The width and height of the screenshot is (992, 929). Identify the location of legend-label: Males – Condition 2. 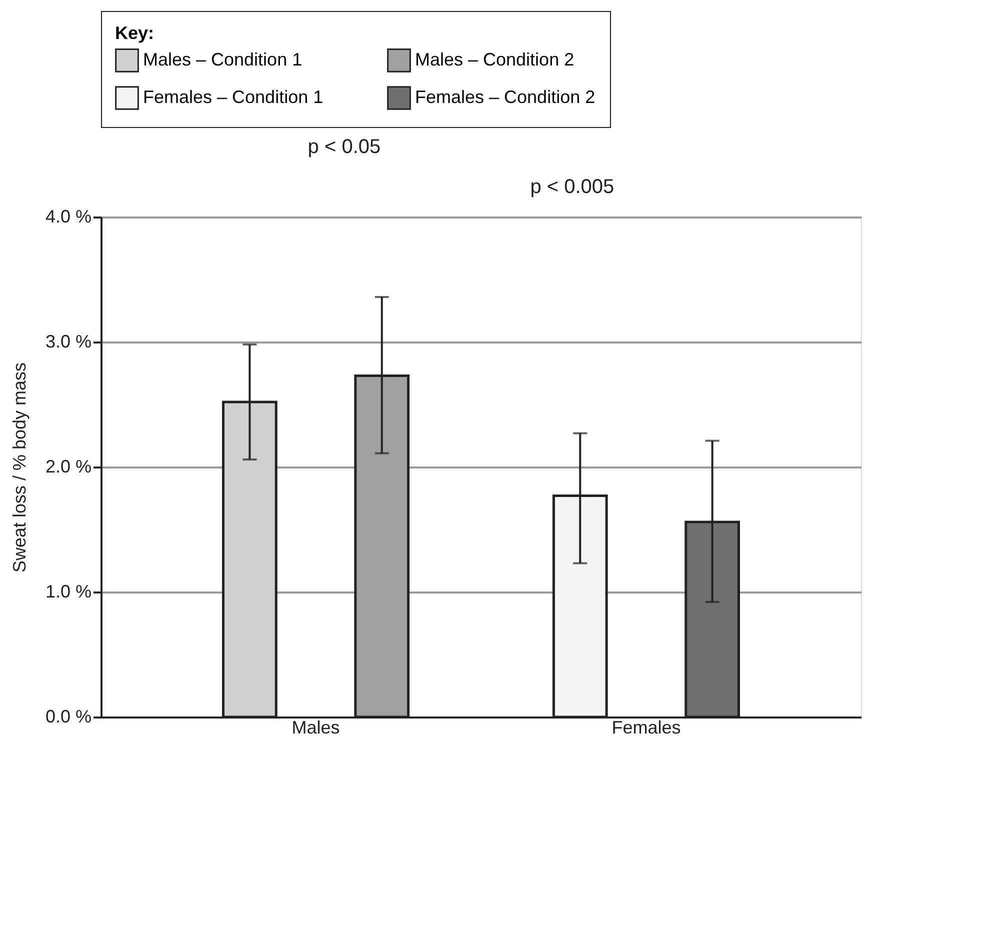
(494, 59).